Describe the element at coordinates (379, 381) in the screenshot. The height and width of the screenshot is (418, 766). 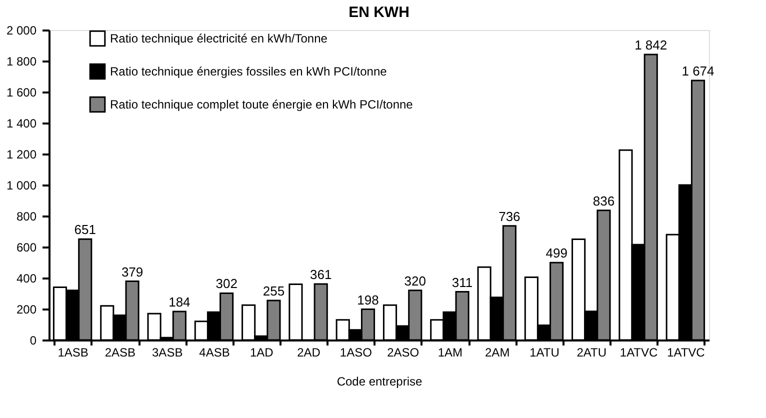
I see `x-axis-title: Code entreprise` at that location.